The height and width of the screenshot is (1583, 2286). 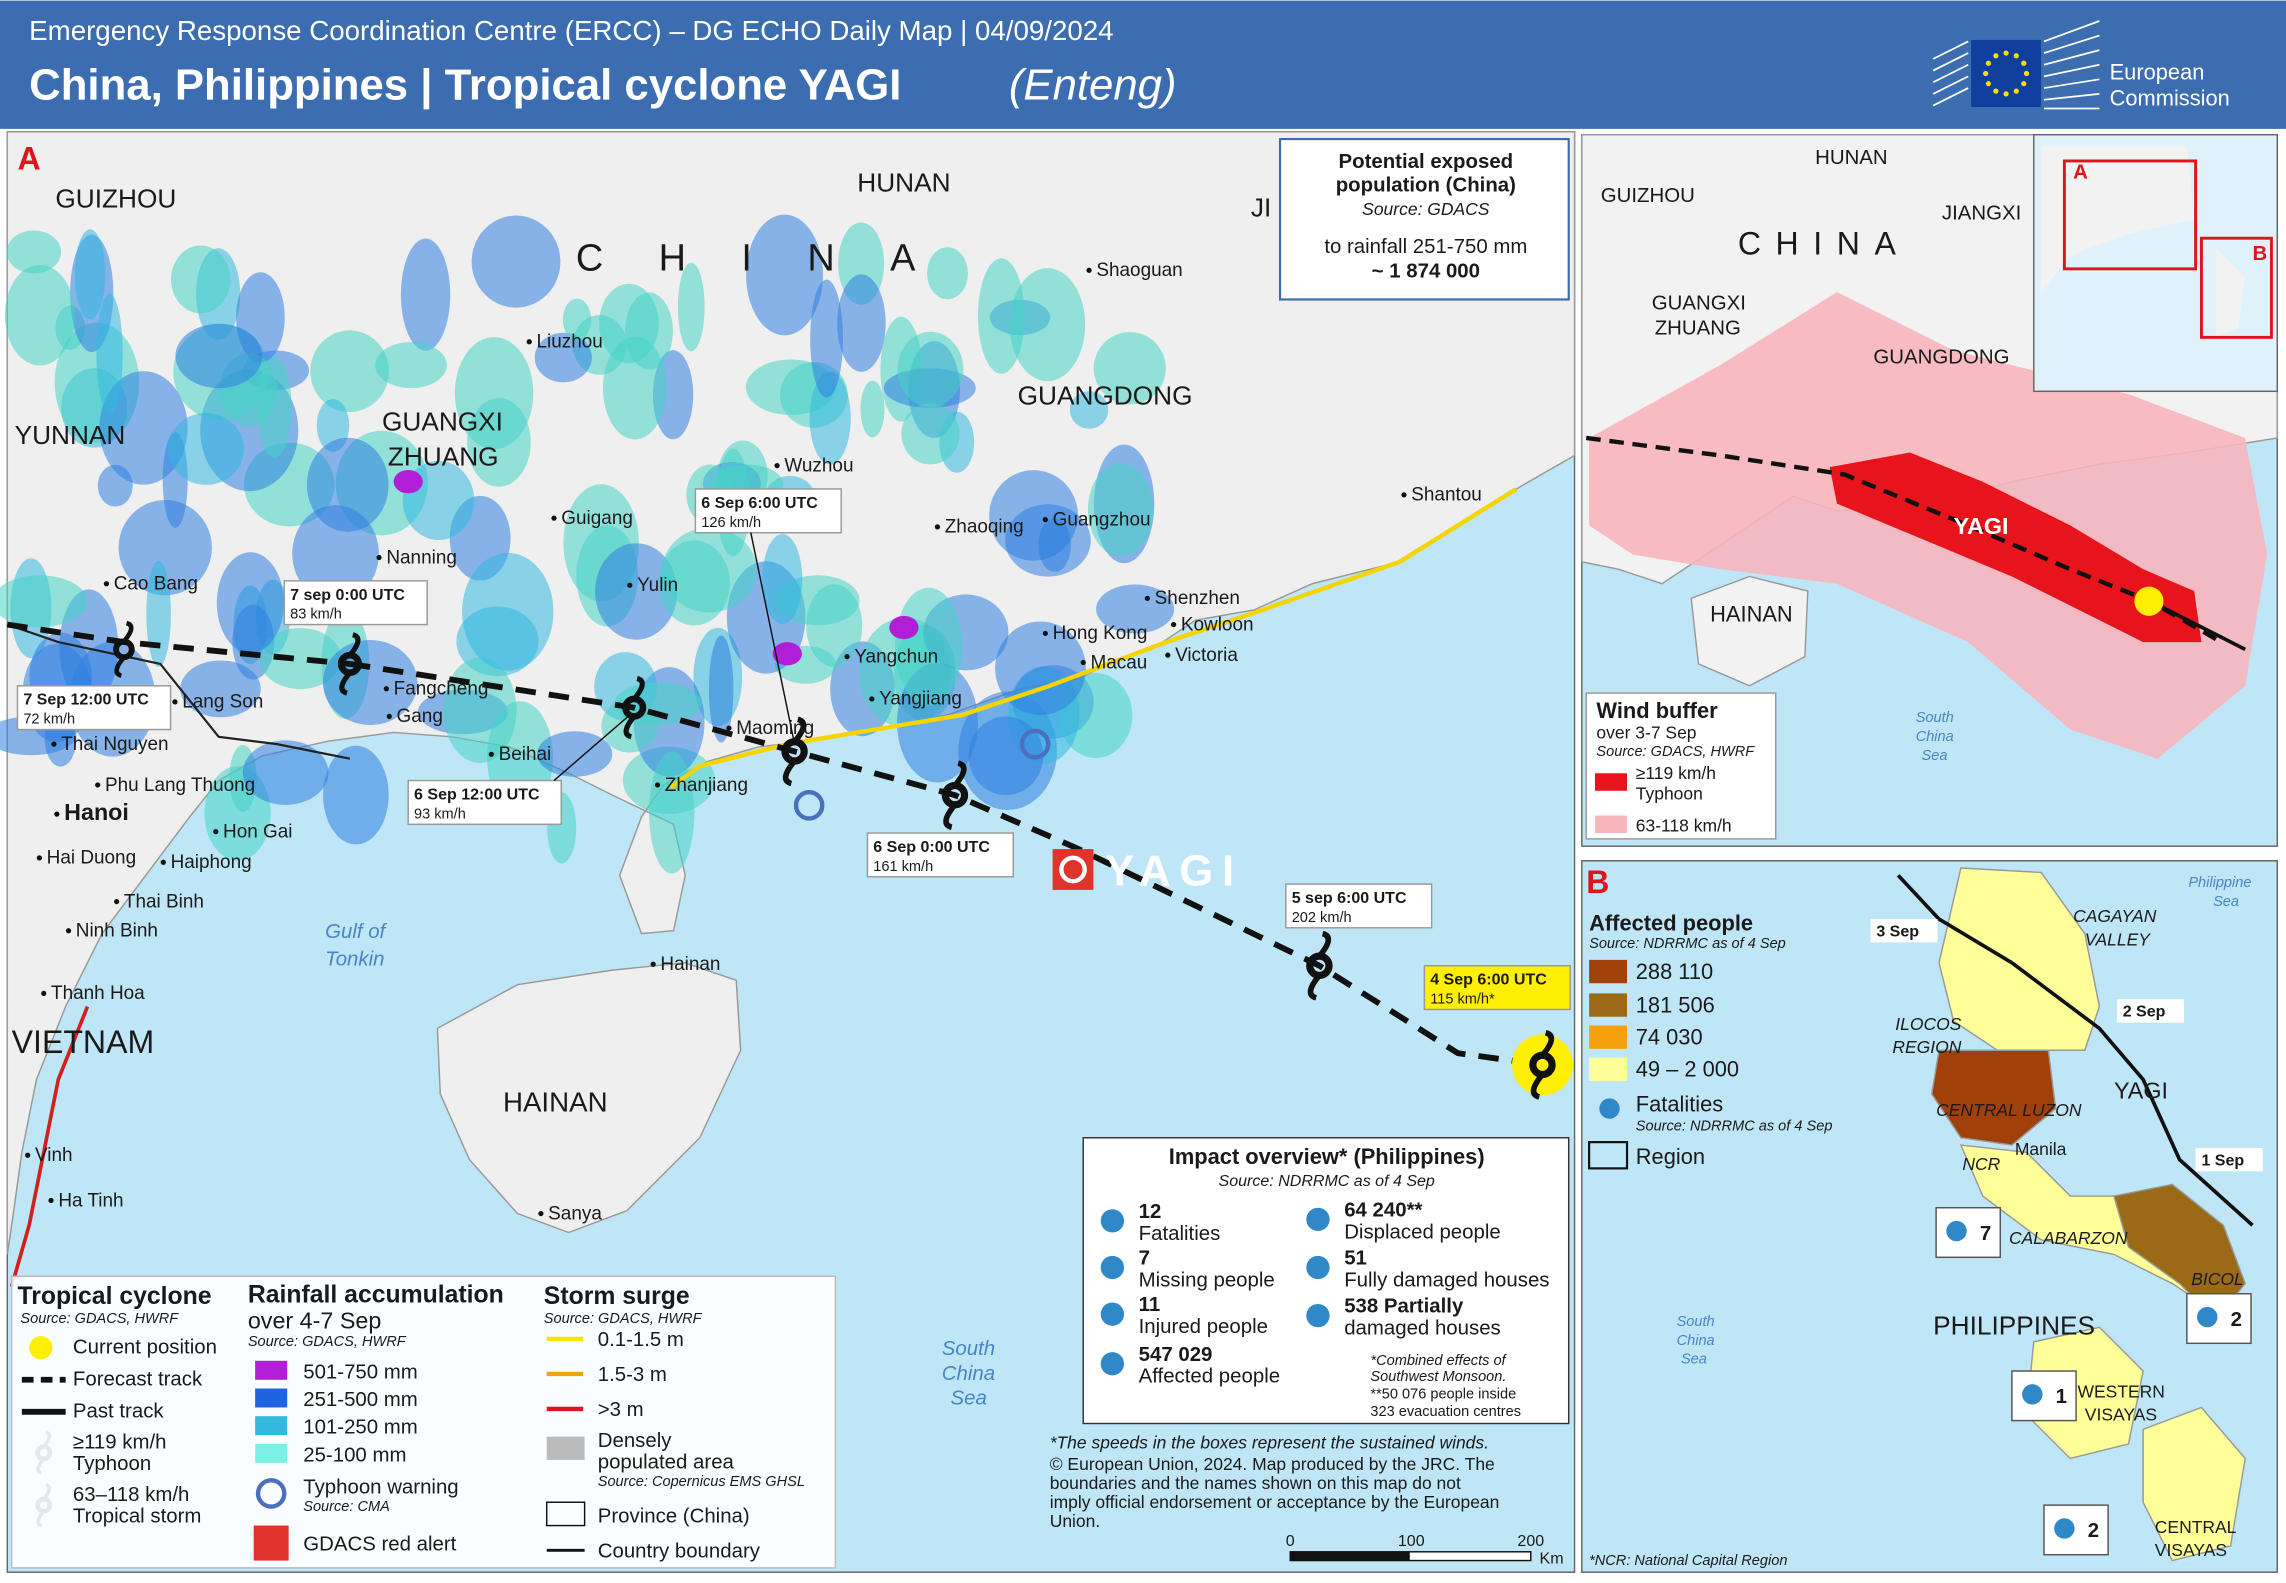 I want to click on legend-item: Tropical storm, so click(x=137, y=1517).